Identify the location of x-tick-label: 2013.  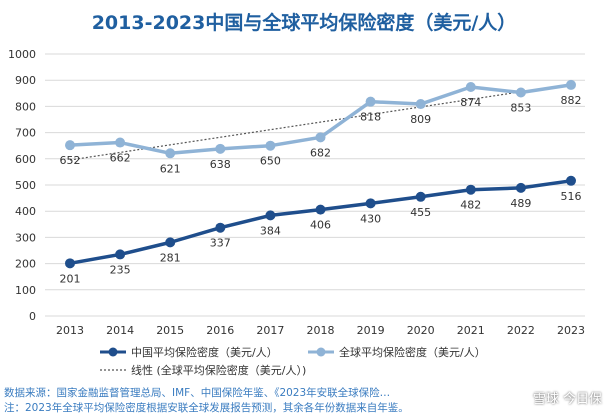
(70, 330).